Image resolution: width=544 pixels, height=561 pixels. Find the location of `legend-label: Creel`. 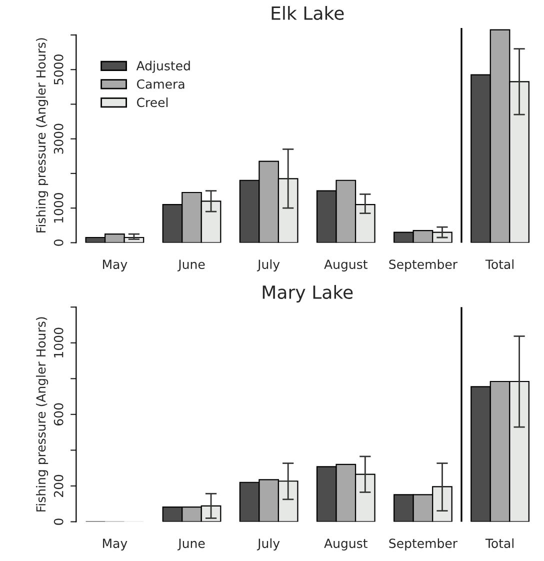

legend-label: Creel is located at coordinates (152, 102).